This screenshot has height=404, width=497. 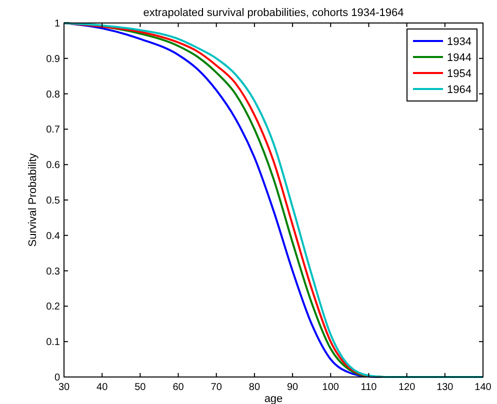 What do you see at coordinates (483, 387) in the screenshot?
I see `x-tick-label: 140` at bounding box center [483, 387].